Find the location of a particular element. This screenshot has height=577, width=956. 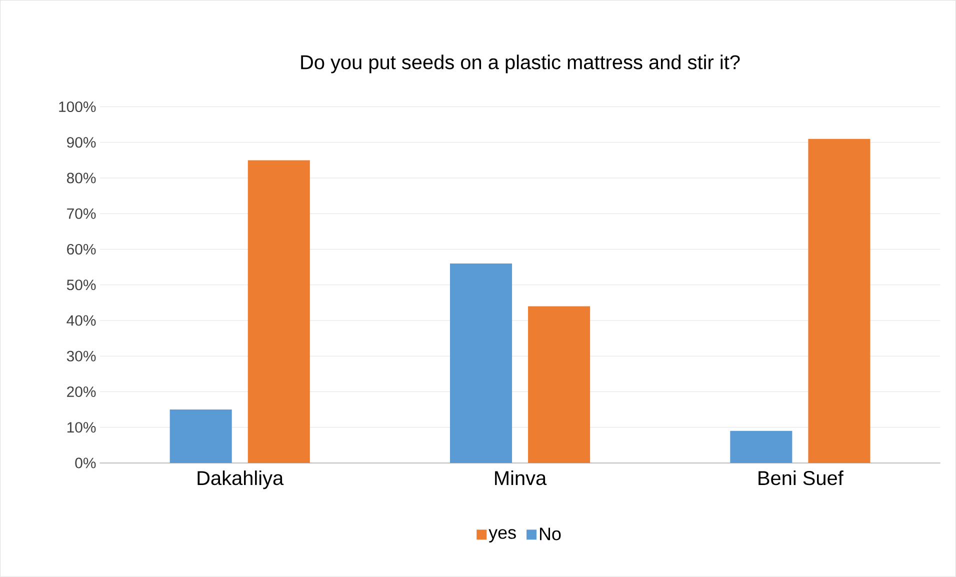

y-tick-label: 50% is located at coordinates (81, 285).